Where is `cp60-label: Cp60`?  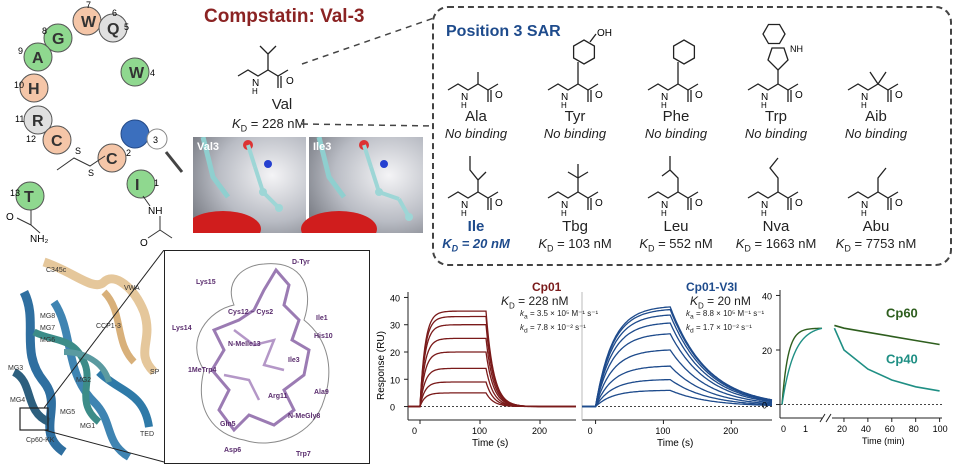
cp60-label: Cp60 is located at coordinates (902, 312).